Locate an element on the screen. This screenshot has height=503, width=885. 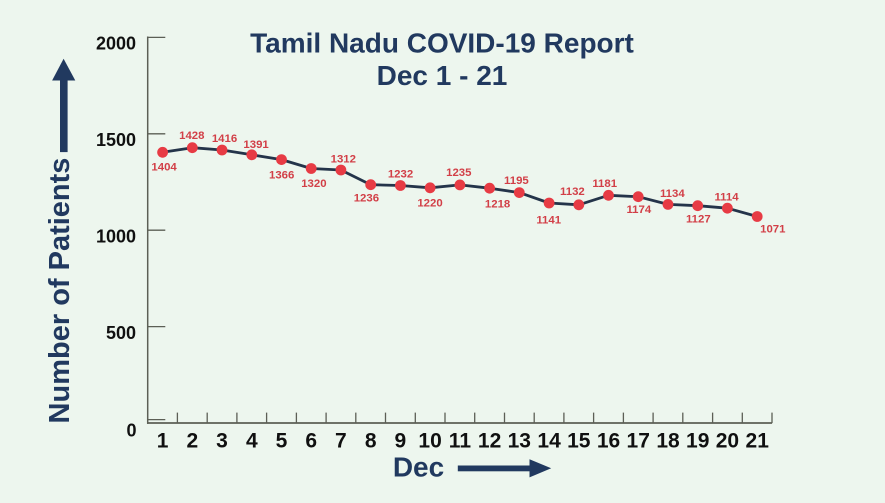
svg-text: 1416 is located at coordinates (224, 139).